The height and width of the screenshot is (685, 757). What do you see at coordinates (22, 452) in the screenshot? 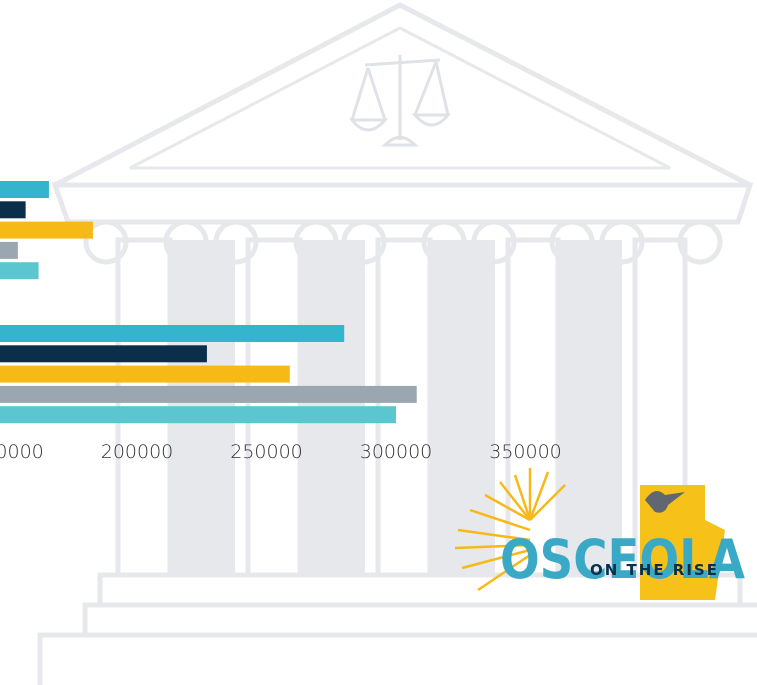
I see `x-tick-label: 150000` at bounding box center [22, 452].